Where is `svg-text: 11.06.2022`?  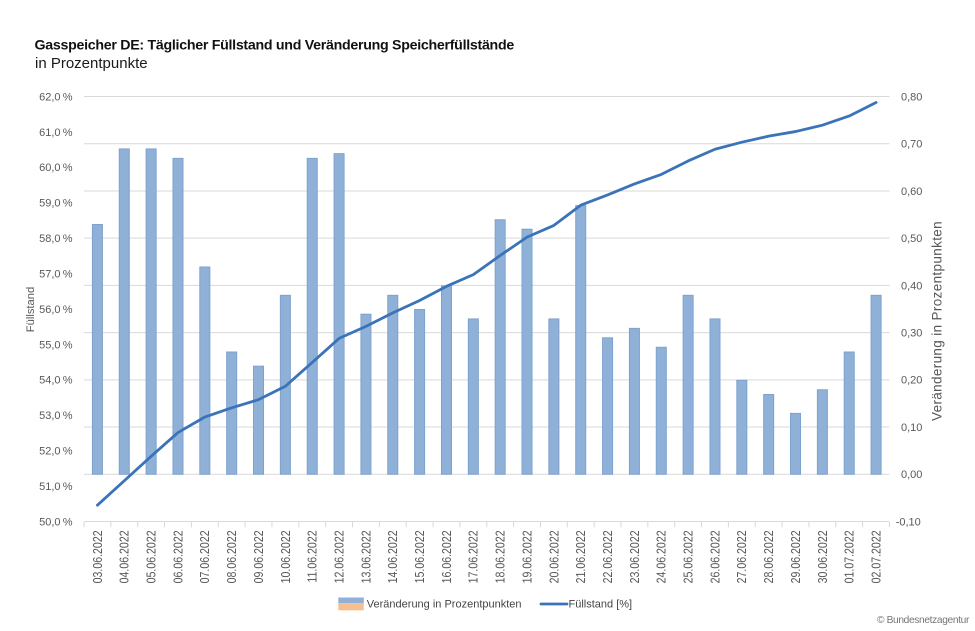
svg-text: 11.06.2022 is located at coordinates (313, 556).